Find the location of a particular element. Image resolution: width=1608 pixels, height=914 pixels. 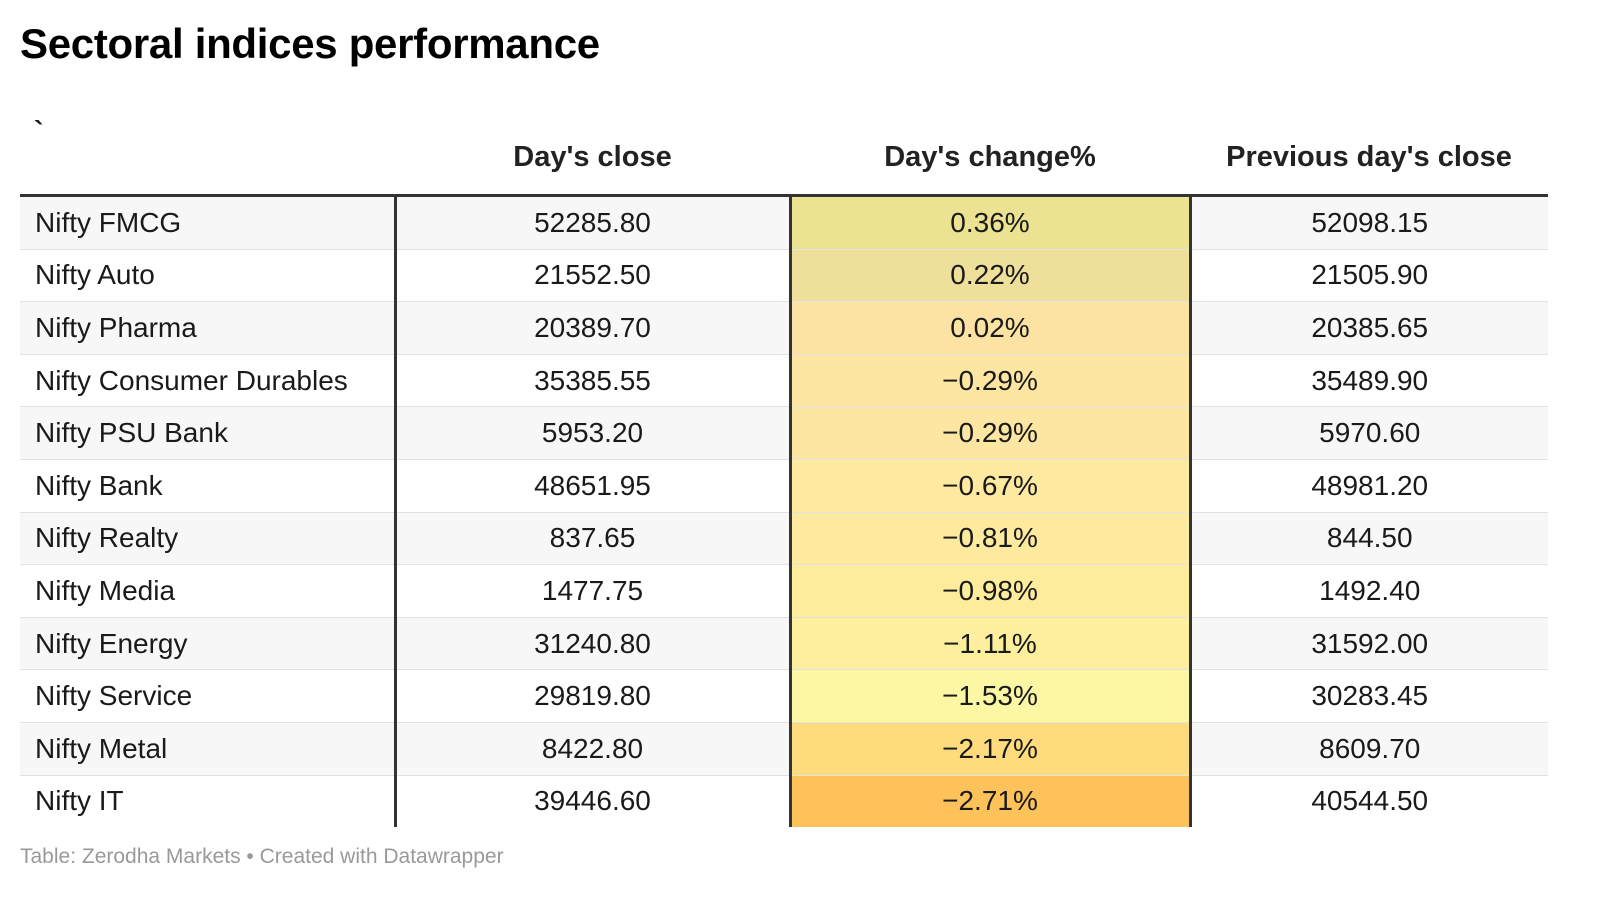

cell-days-change: −1.11% is located at coordinates (991, 644).